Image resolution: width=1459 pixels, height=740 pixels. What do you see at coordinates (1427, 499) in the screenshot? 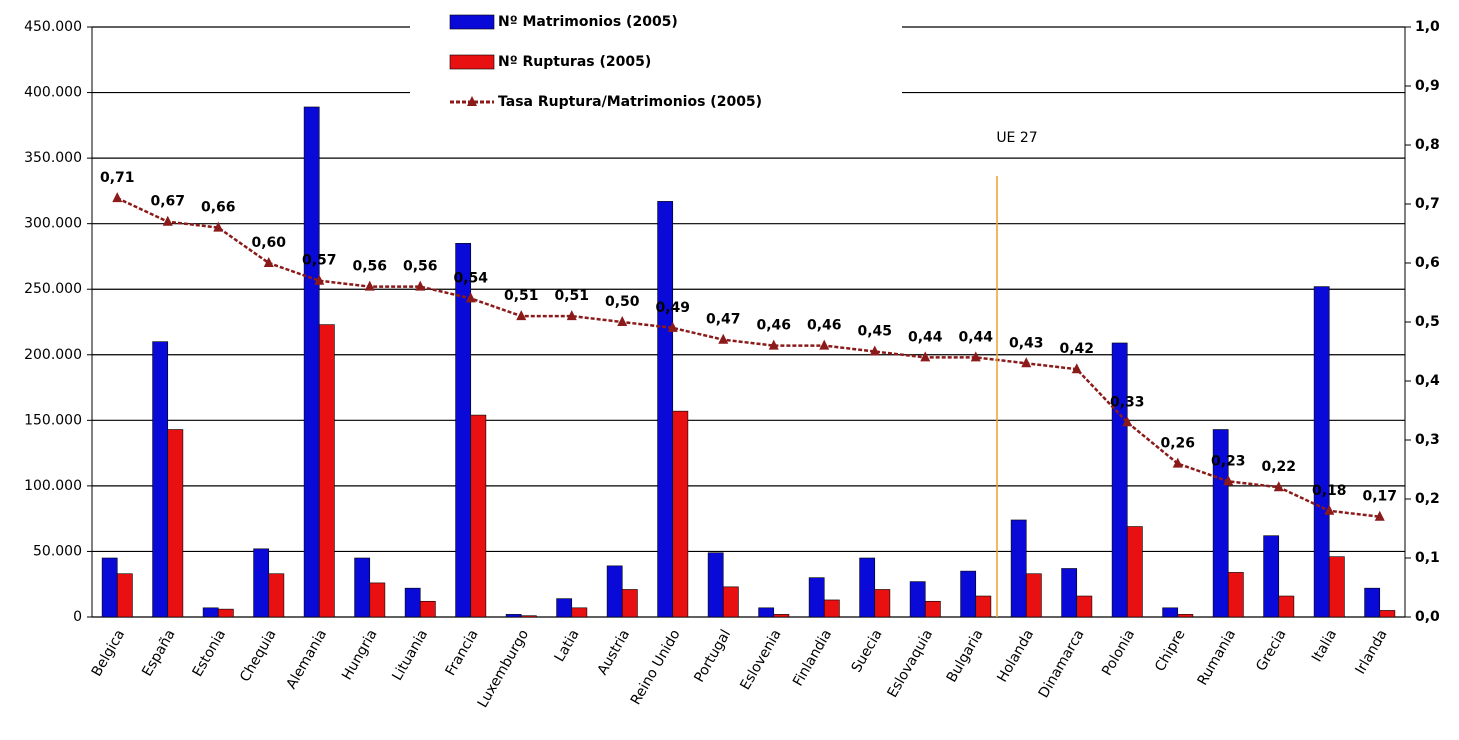
I see `y2-tick-label: 0,2` at bounding box center [1427, 499].